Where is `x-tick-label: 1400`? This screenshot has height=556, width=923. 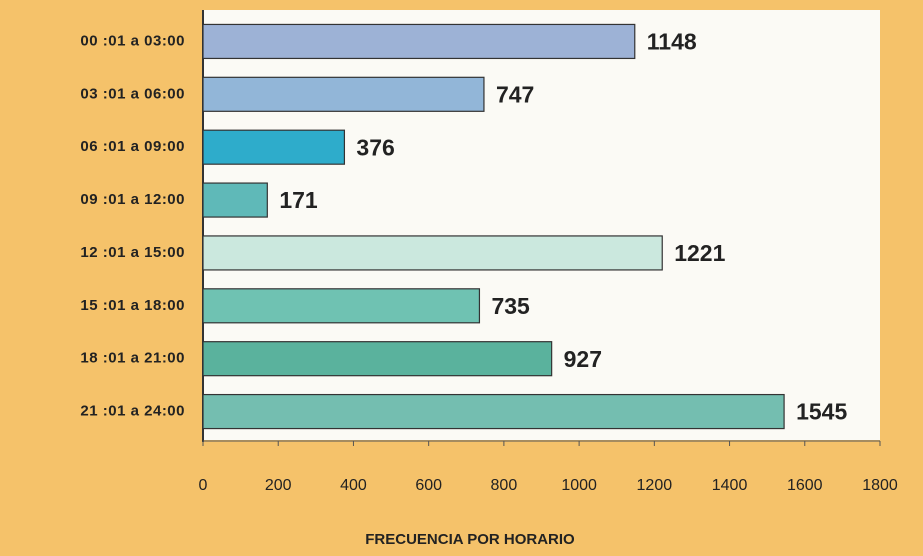
x-tick-label: 1400 is located at coordinates (730, 485).